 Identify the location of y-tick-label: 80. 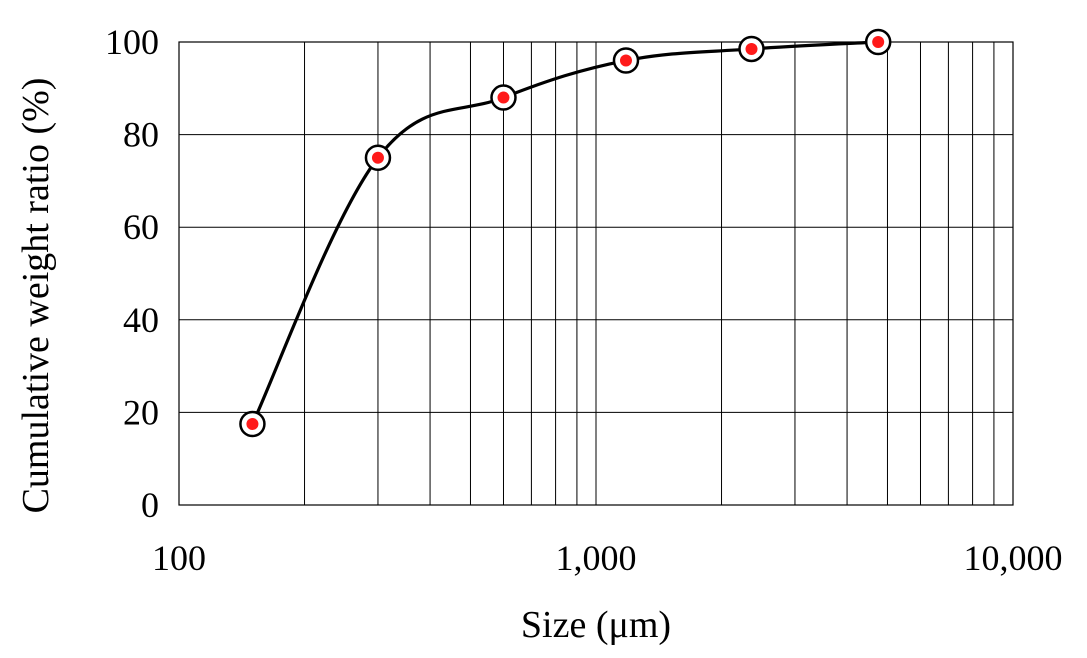
(141, 135).